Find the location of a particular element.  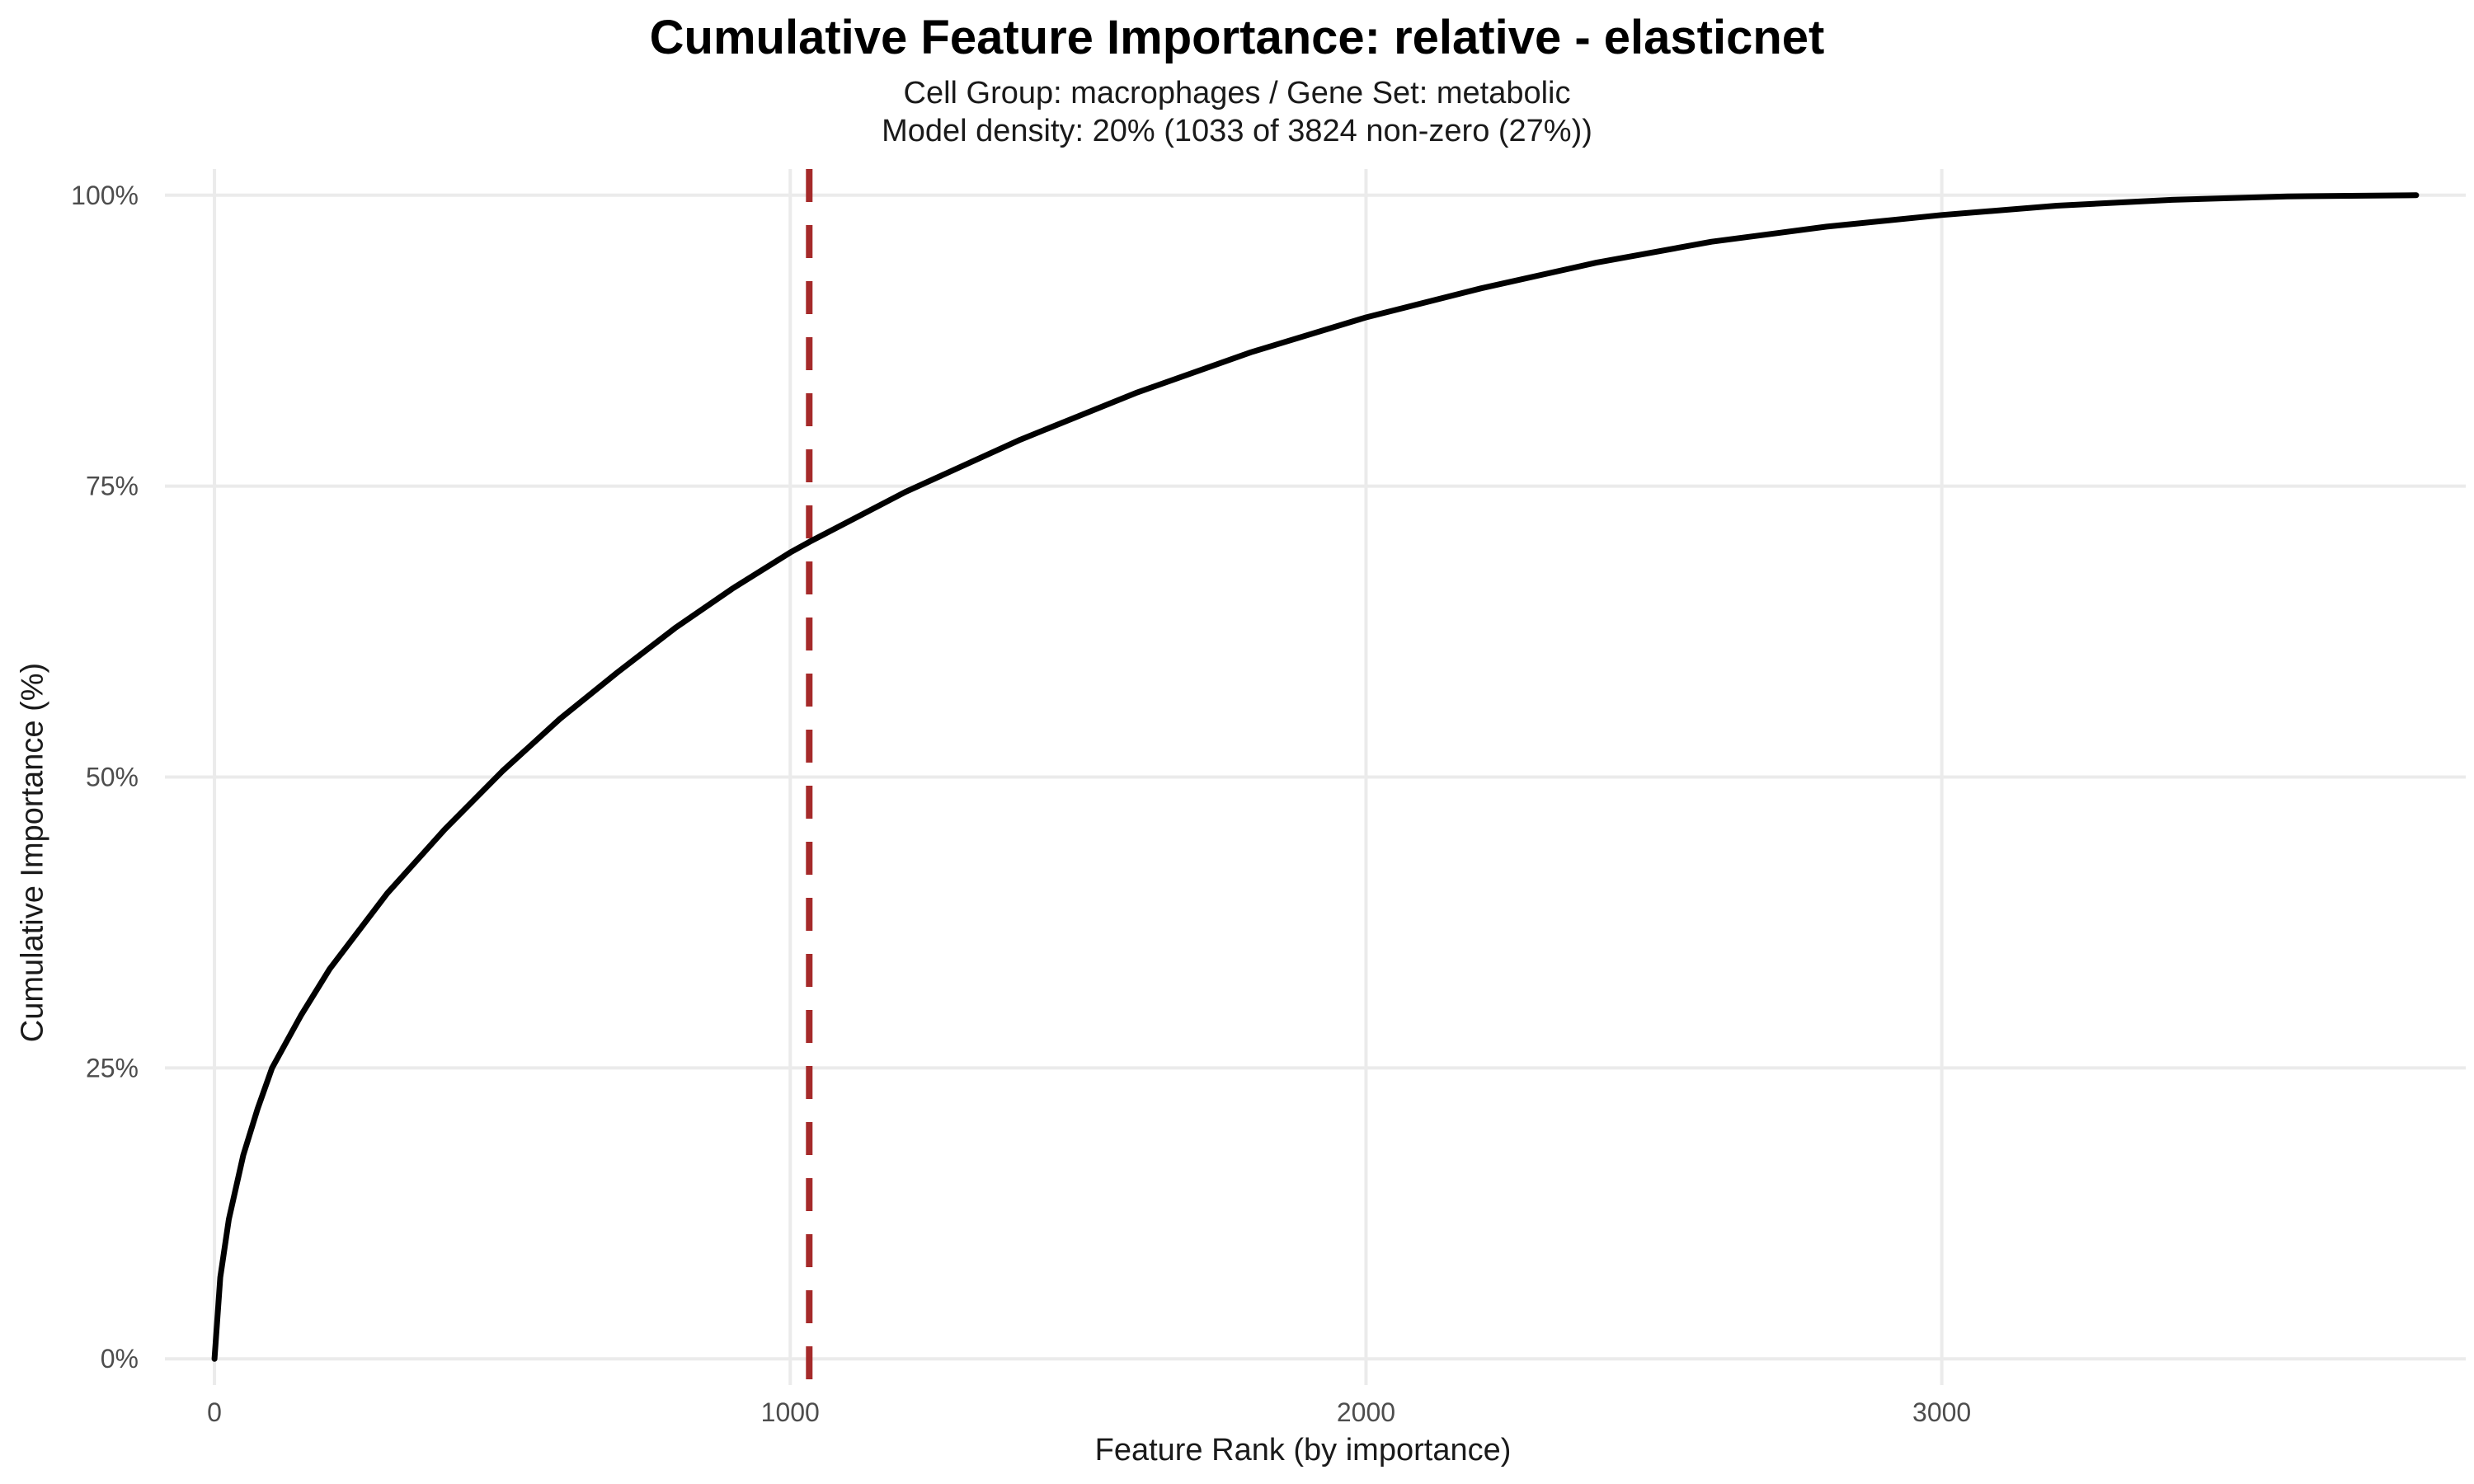

y-tick-label: 100% is located at coordinates (105, 195).